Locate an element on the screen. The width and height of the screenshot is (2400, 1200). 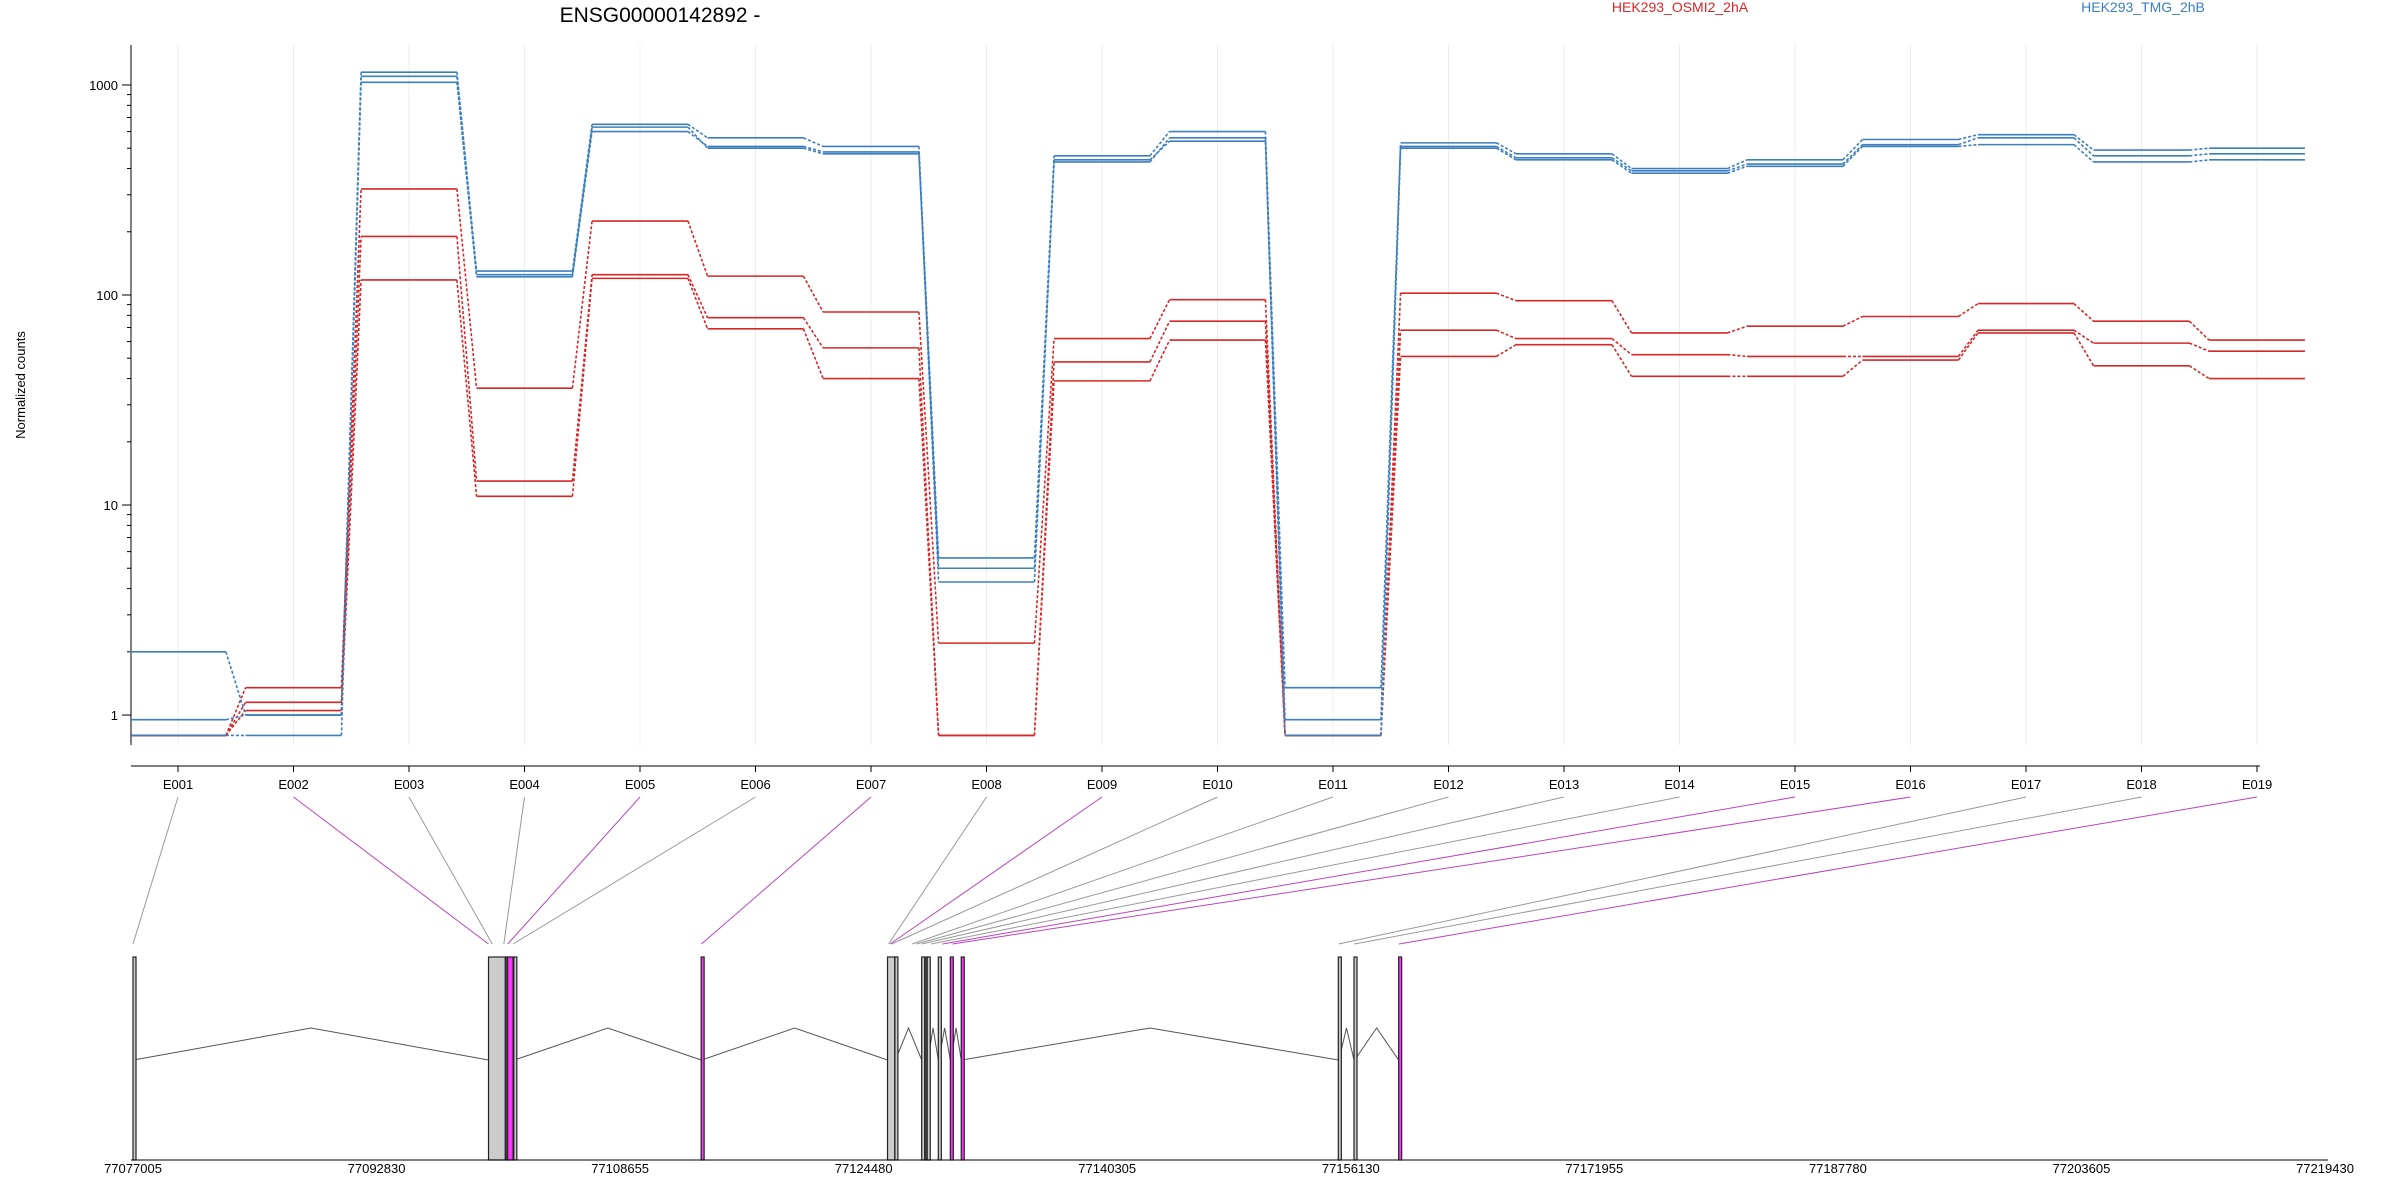
link-E017 is located at coordinates (1682, 870).